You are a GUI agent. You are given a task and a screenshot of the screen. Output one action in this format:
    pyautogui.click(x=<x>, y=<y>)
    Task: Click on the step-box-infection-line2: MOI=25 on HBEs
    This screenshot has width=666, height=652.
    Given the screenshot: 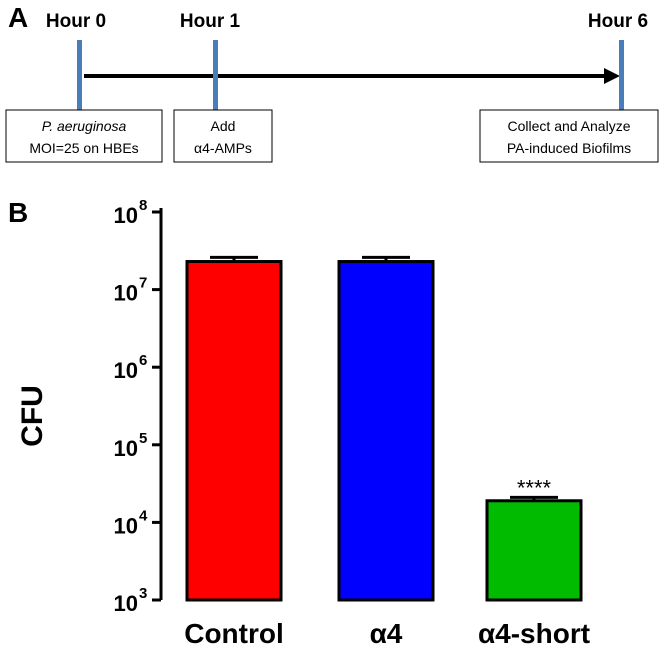 What is the action you would take?
    pyautogui.click(x=83, y=148)
    